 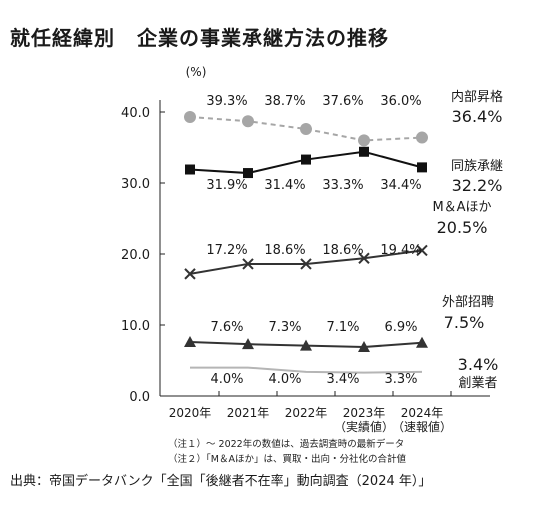 What do you see at coordinates (196, 72) in the screenshot?
I see `y-axis-unit-label: (%)` at bounding box center [196, 72].